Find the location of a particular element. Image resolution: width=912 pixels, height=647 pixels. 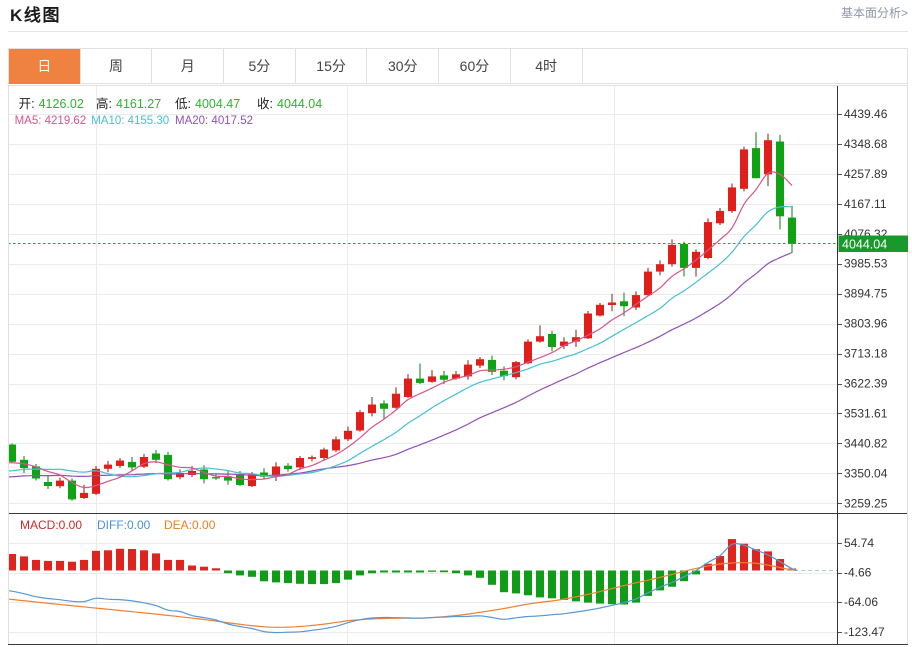

svg-text: -123.47 is located at coordinates (864, 632).